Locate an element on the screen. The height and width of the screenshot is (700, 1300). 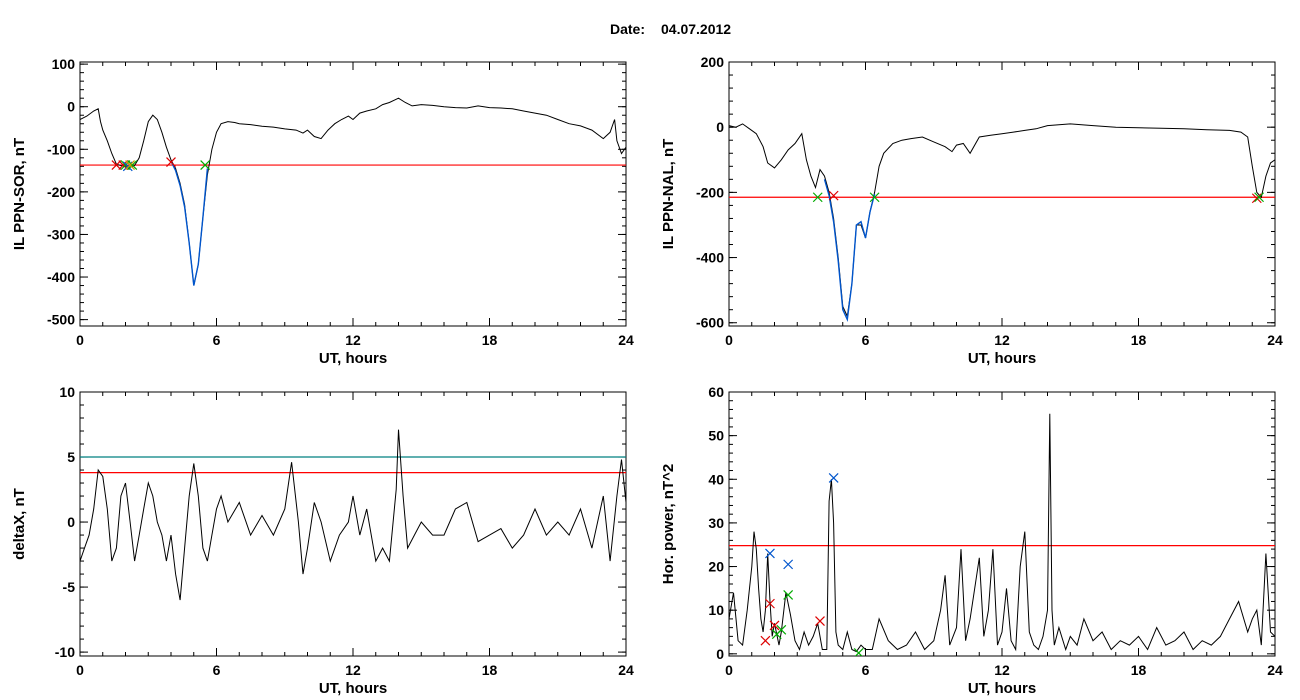
y-tick-label: -100 is located at coordinates (61, 149).